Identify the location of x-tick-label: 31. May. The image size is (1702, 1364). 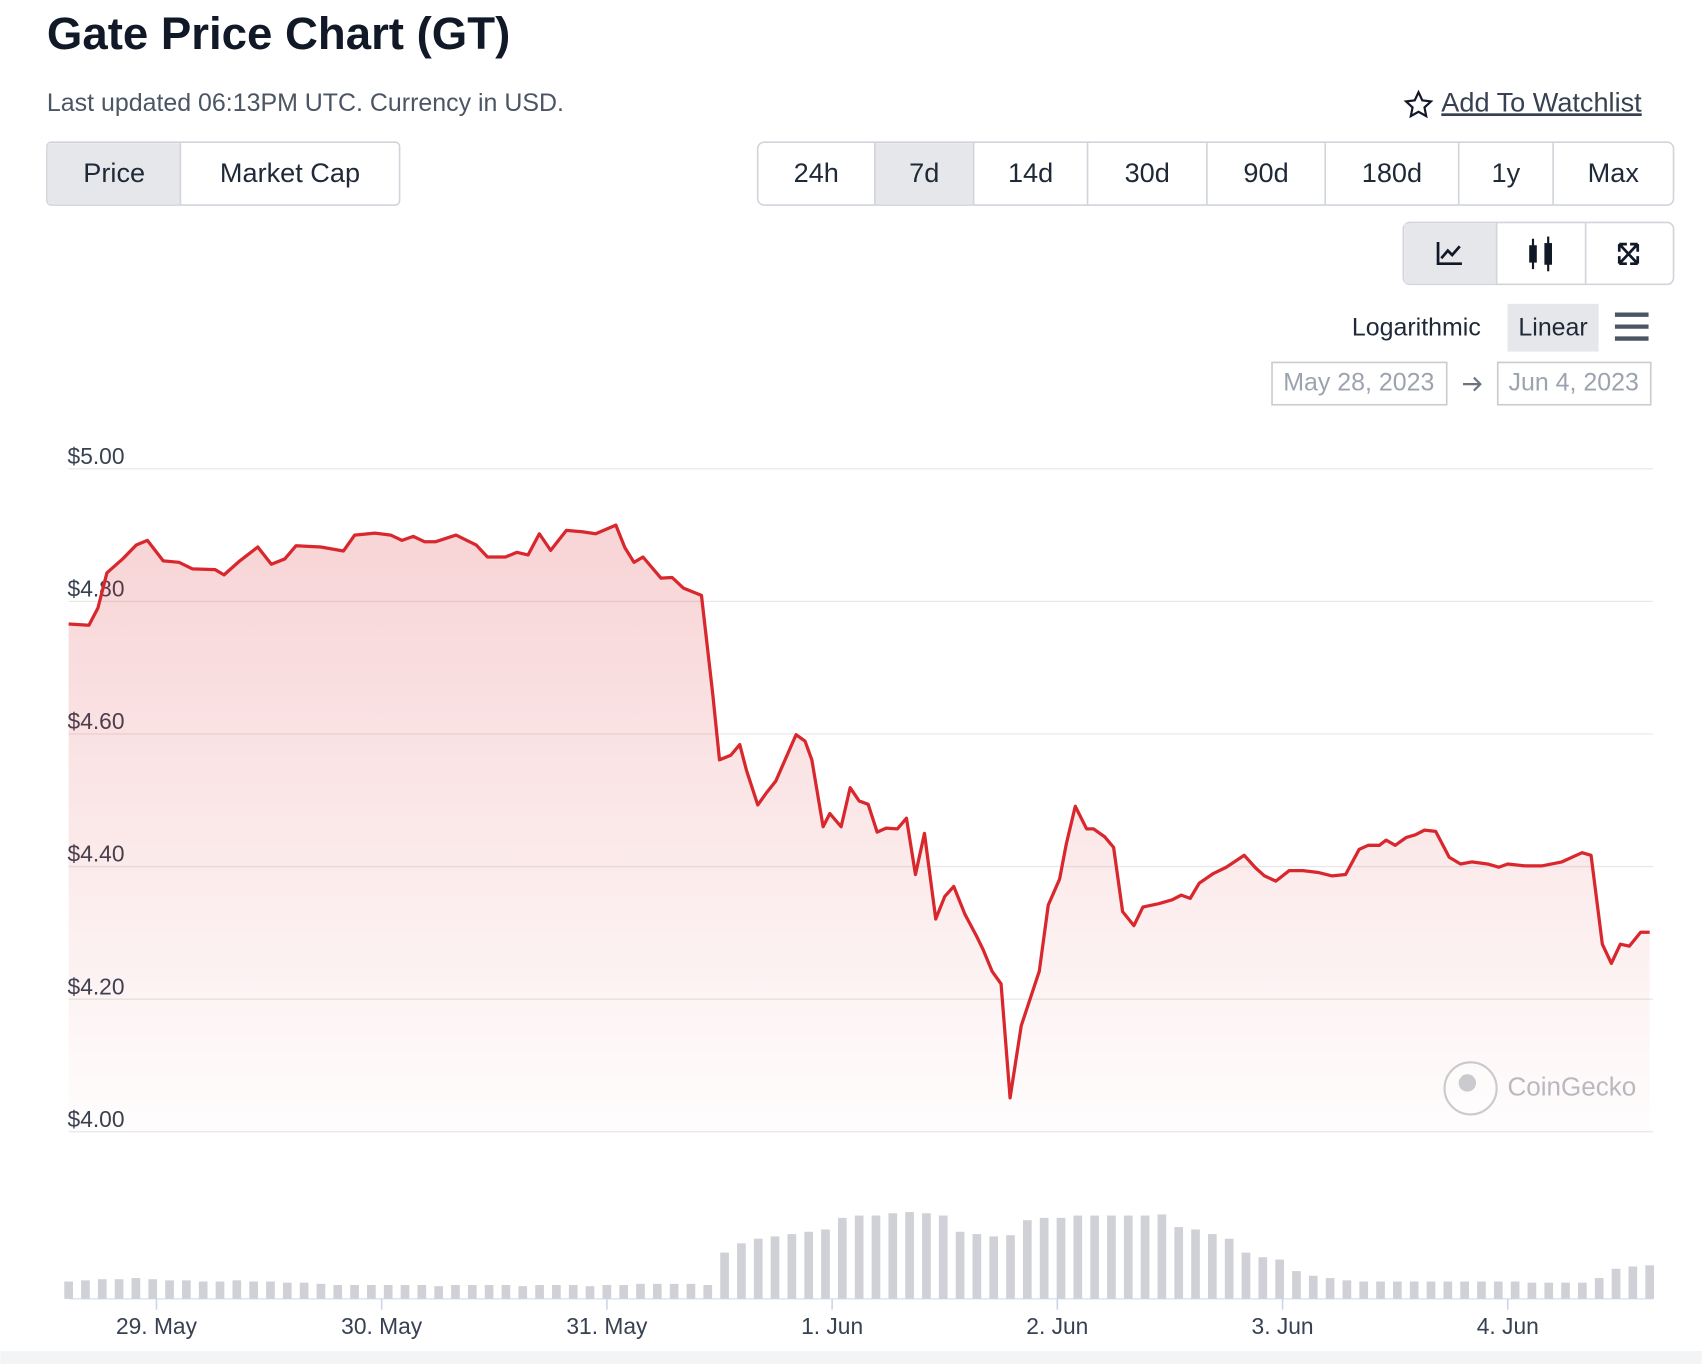
(607, 1326).